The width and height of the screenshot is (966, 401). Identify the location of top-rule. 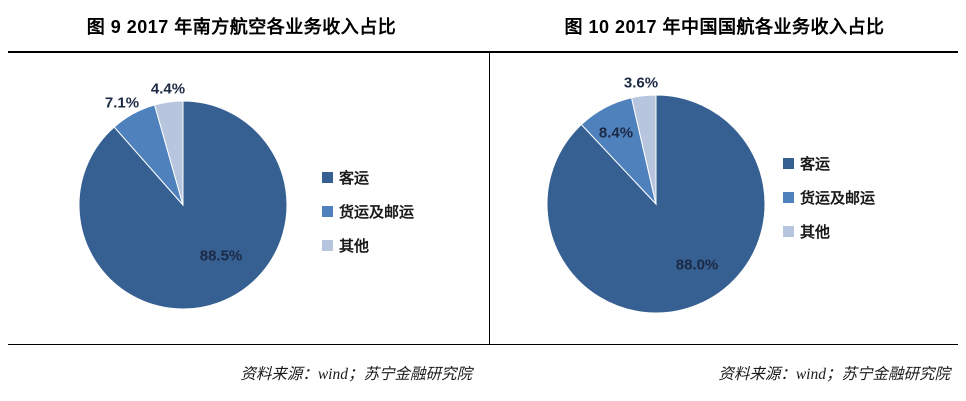
(483, 52).